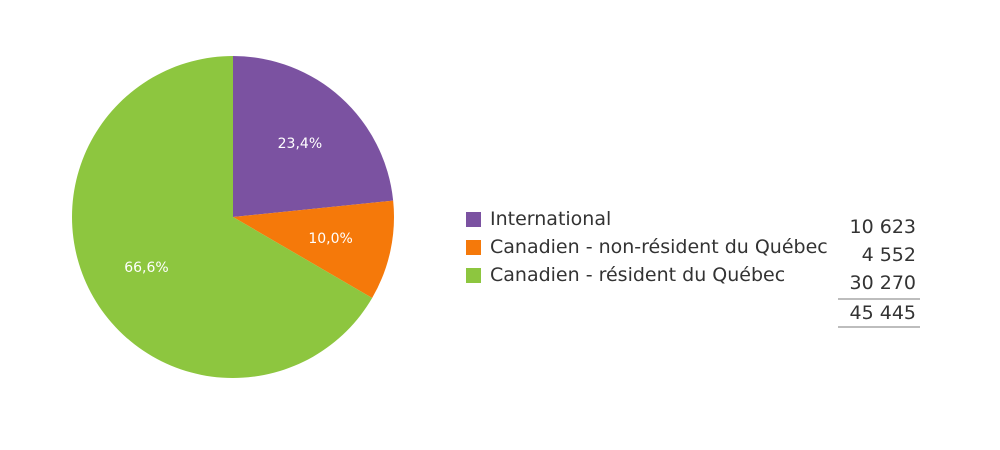  Describe the element at coordinates (879, 270) in the screenshot. I see `values-table: 10 623 4 552 30 270 45 445` at that location.